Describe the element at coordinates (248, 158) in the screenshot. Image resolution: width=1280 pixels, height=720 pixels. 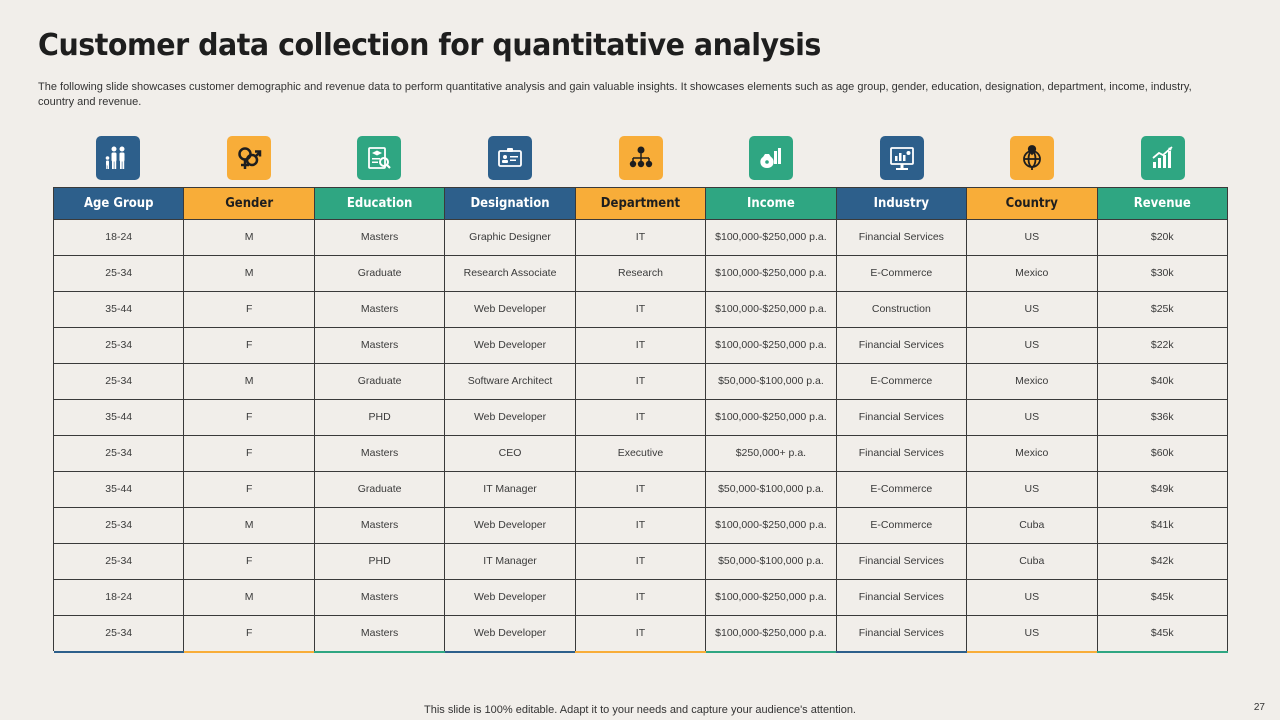
I see `gender-icon` at that location.